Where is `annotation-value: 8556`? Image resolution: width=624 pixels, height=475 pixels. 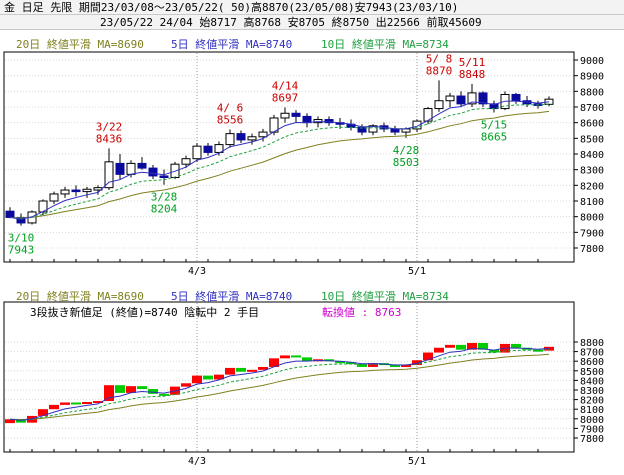
annotation-value: 8556 is located at coordinates (230, 120).